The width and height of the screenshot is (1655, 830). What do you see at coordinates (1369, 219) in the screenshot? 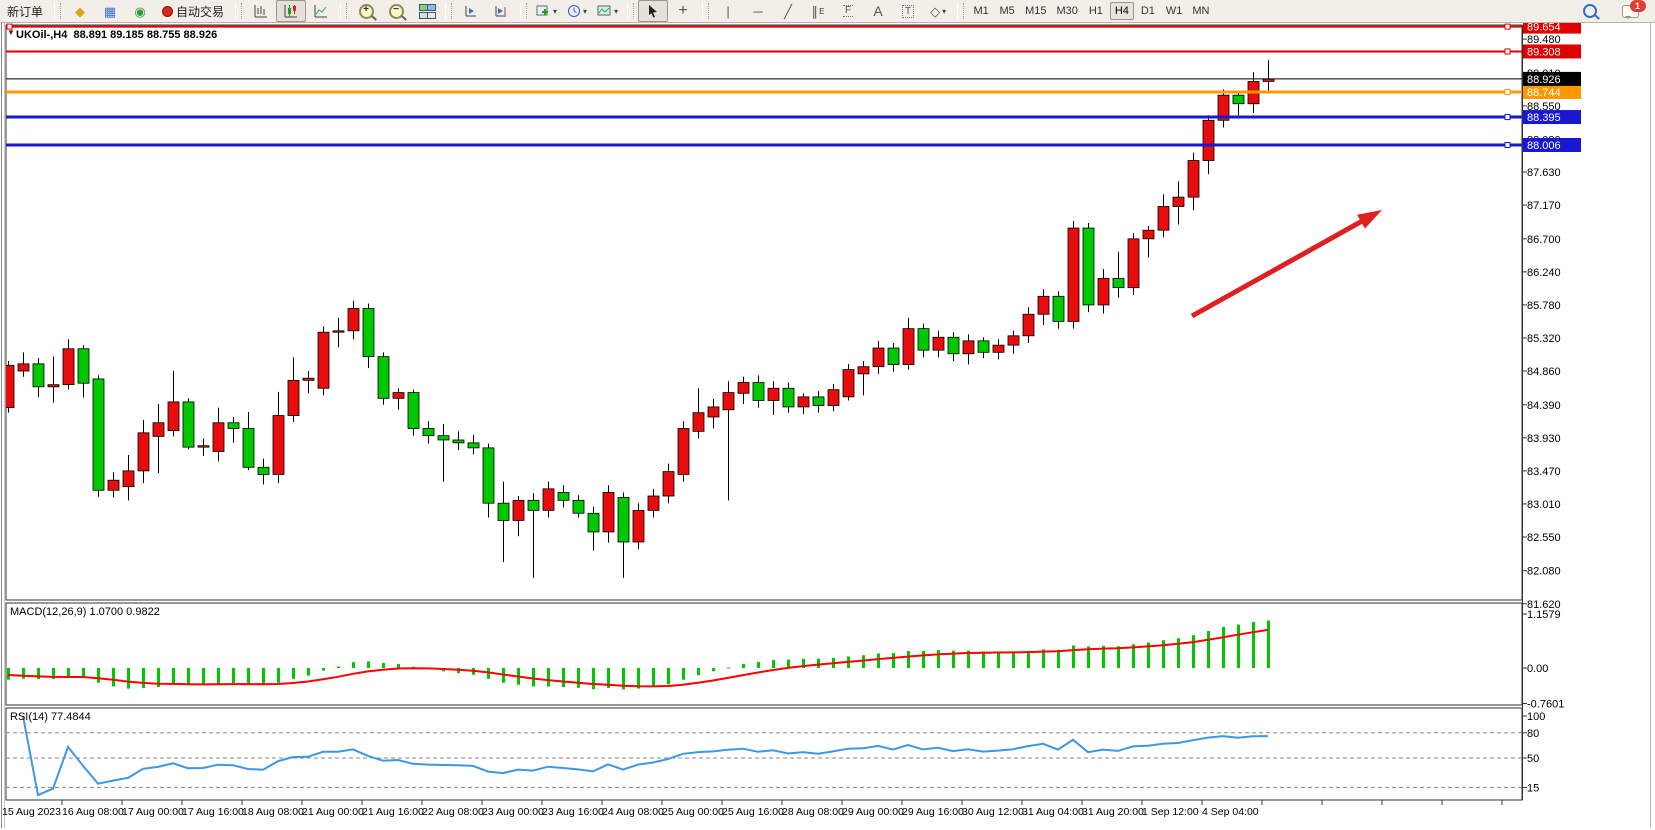
I see `trend-arrow-head` at bounding box center [1369, 219].